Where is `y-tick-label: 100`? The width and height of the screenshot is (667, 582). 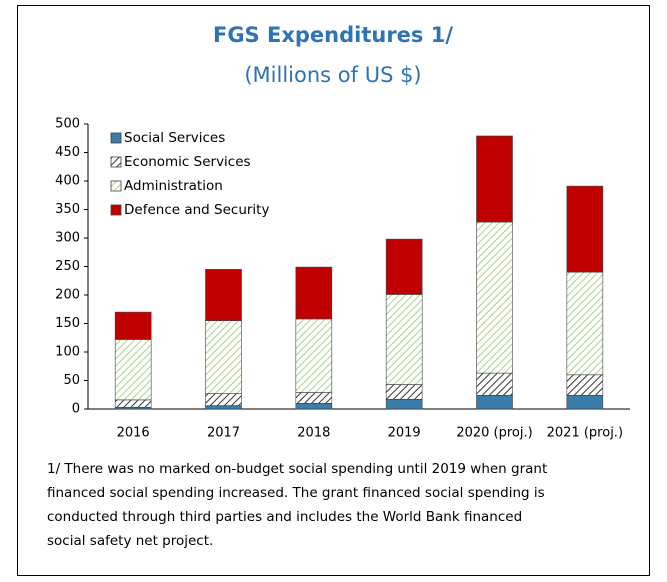 y-tick-label: 100 is located at coordinates (67, 352).